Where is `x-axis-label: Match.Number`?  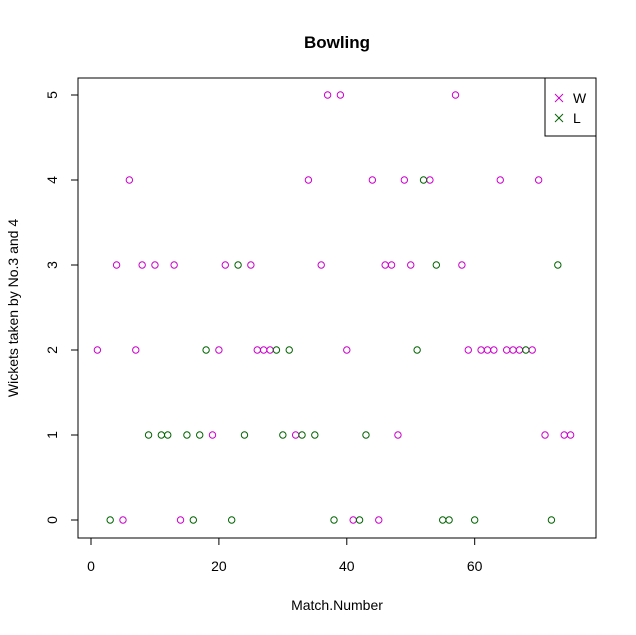 x-axis-label: Match.Number is located at coordinates (337, 605).